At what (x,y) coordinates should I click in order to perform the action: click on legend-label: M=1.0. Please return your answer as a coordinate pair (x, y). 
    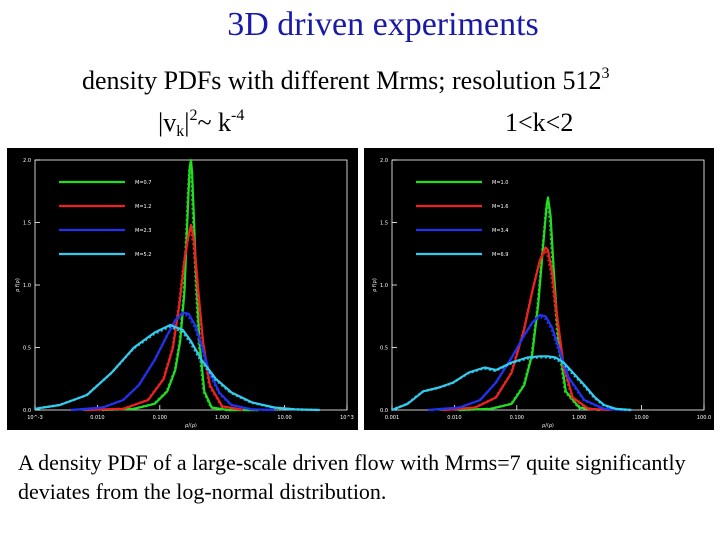
    Looking at the image, I should click on (500, 183).